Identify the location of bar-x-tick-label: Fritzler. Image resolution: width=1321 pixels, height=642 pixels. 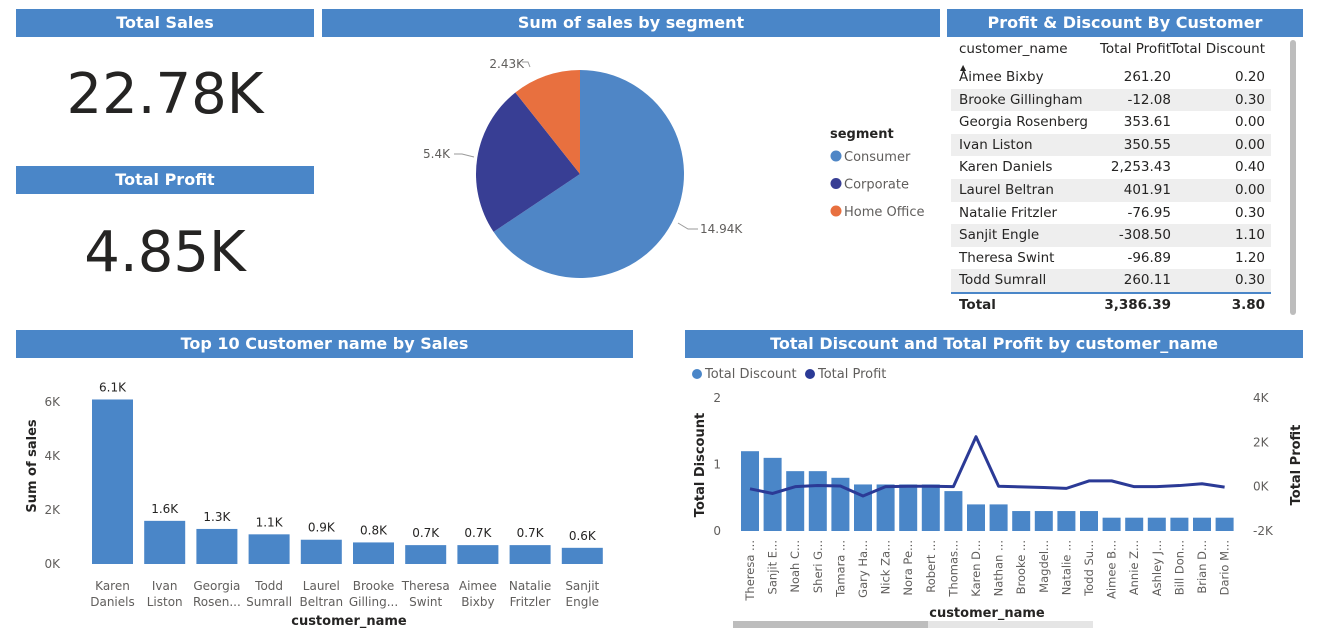
(530, 602).